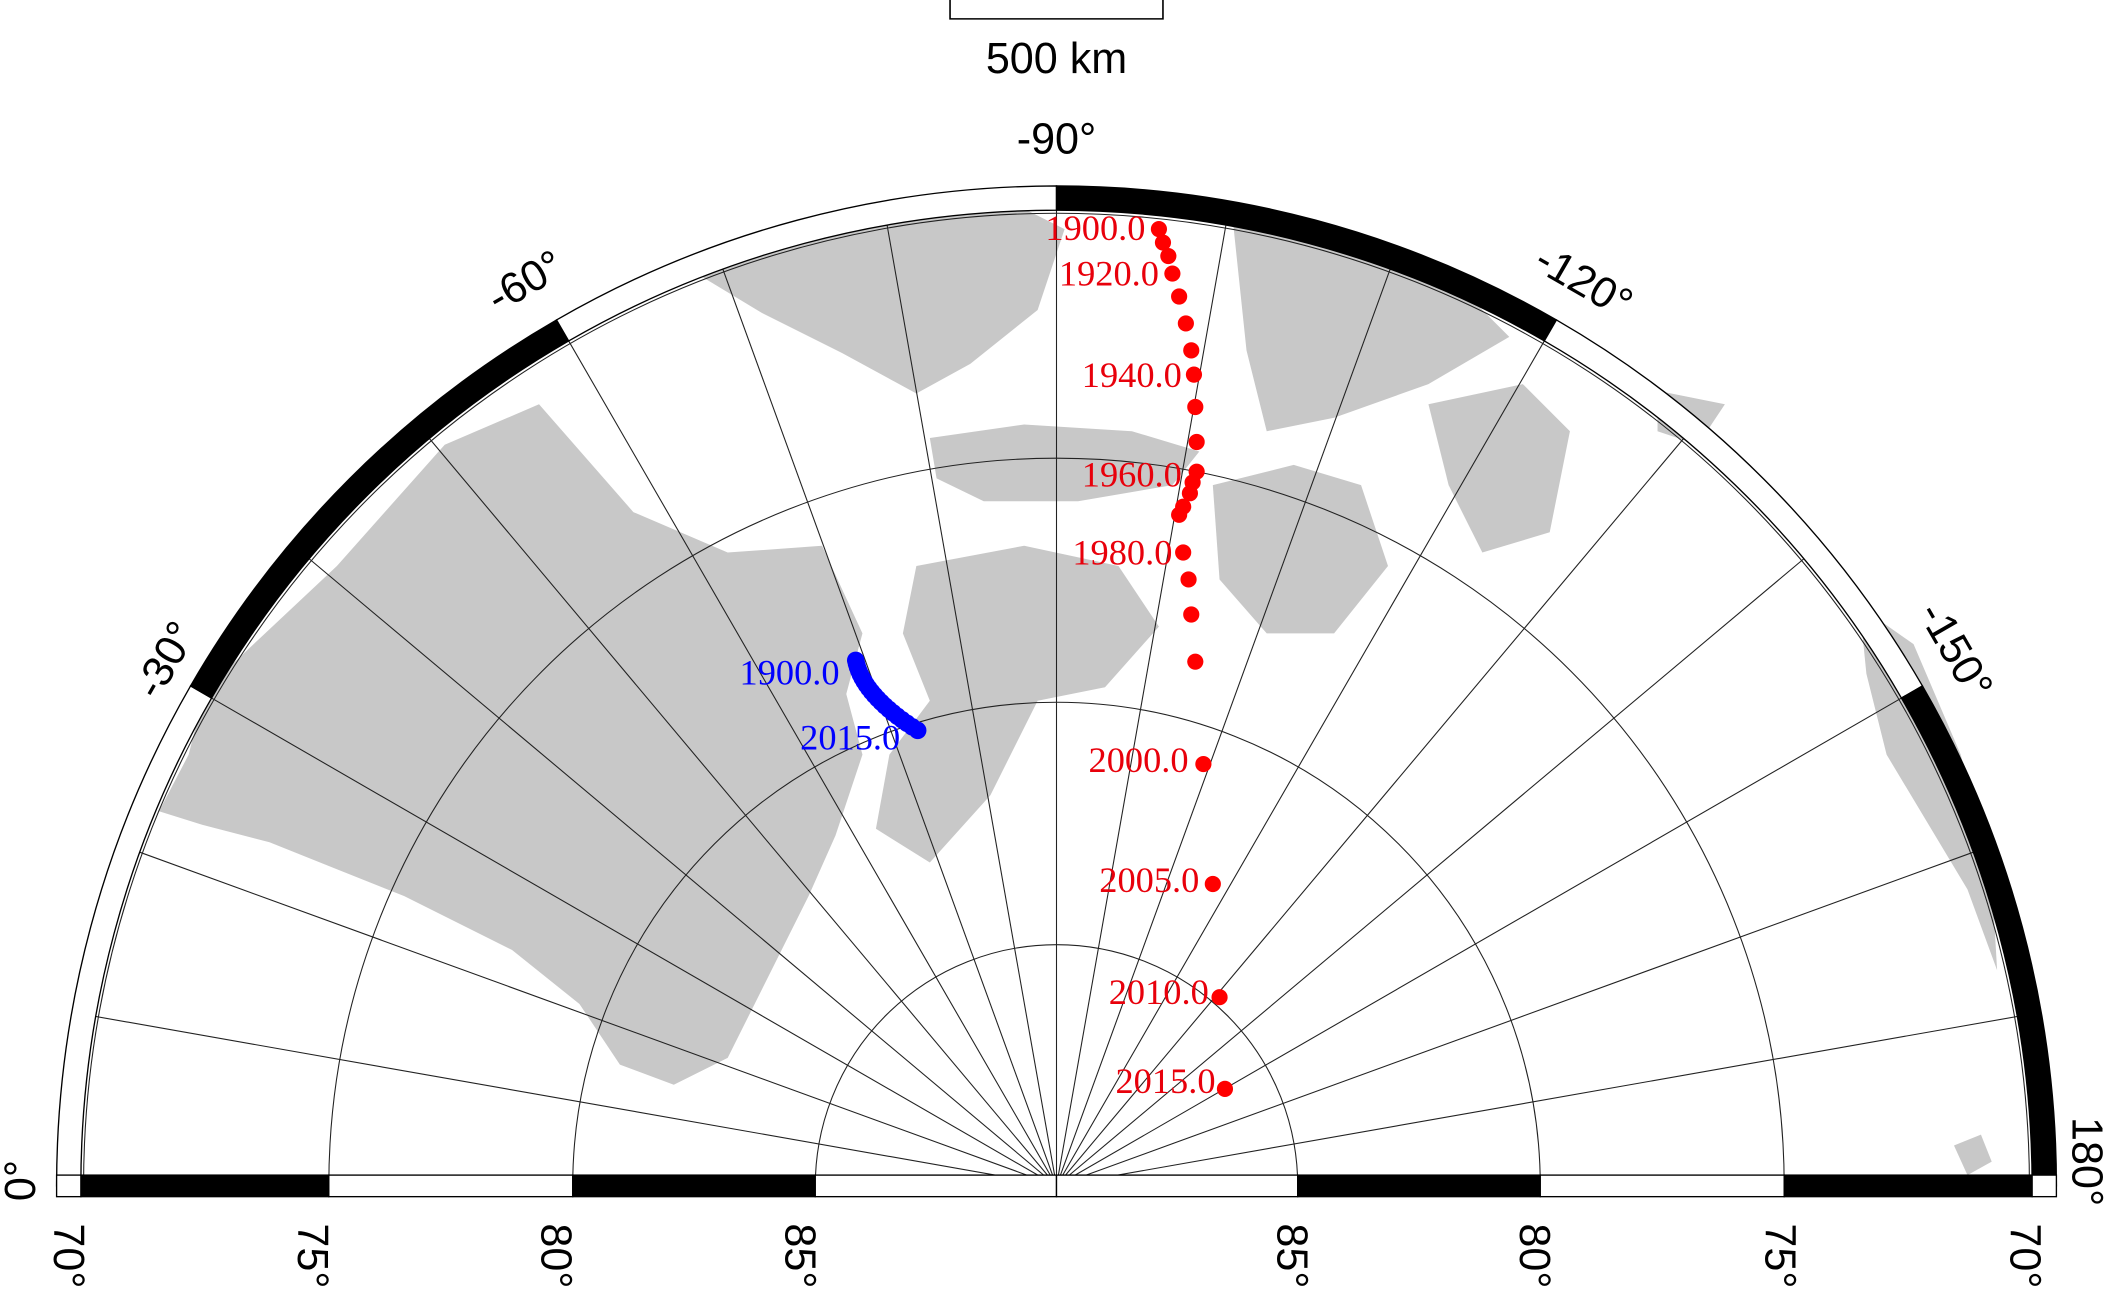 The width and height of the screenshot is (2113, 1291). Describe the element at coordinates (1132, 474) in the screenshot. I see `red-label: 1960.0` at that location.